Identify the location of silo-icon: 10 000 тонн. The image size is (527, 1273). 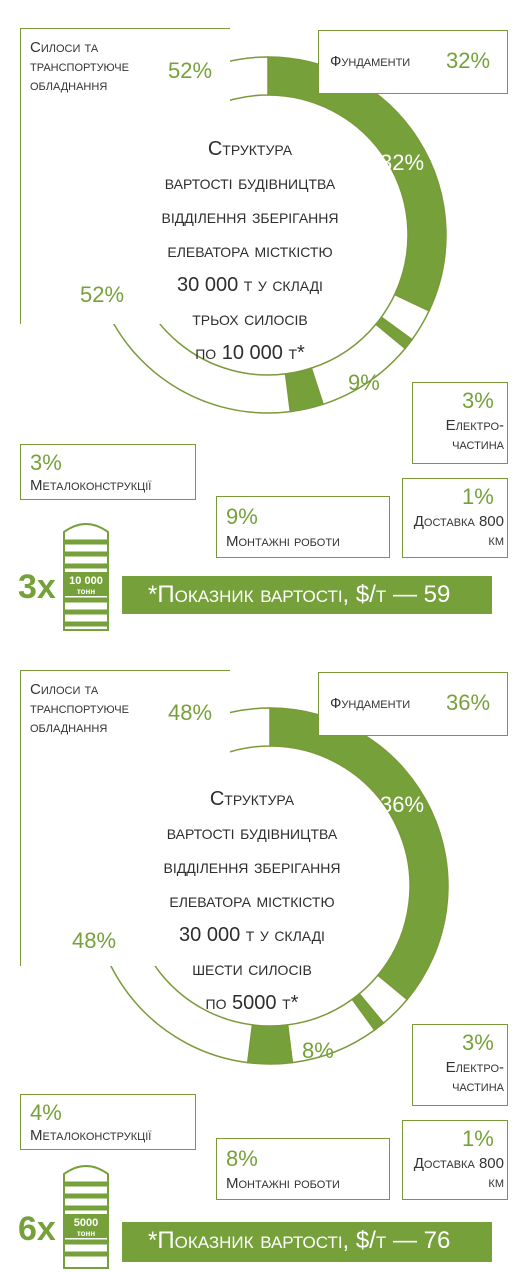
(86, 577).